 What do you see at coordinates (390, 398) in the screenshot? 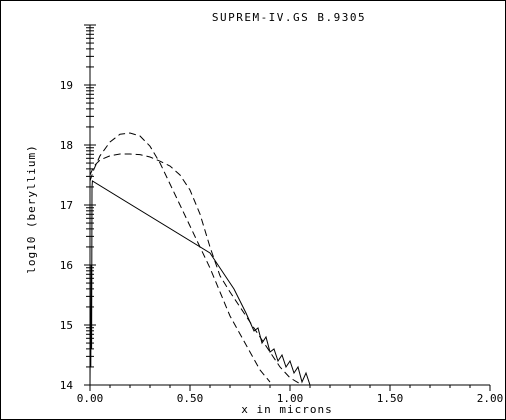
I see `x-tick-label: 1.50` at bounding box center [390, 398].